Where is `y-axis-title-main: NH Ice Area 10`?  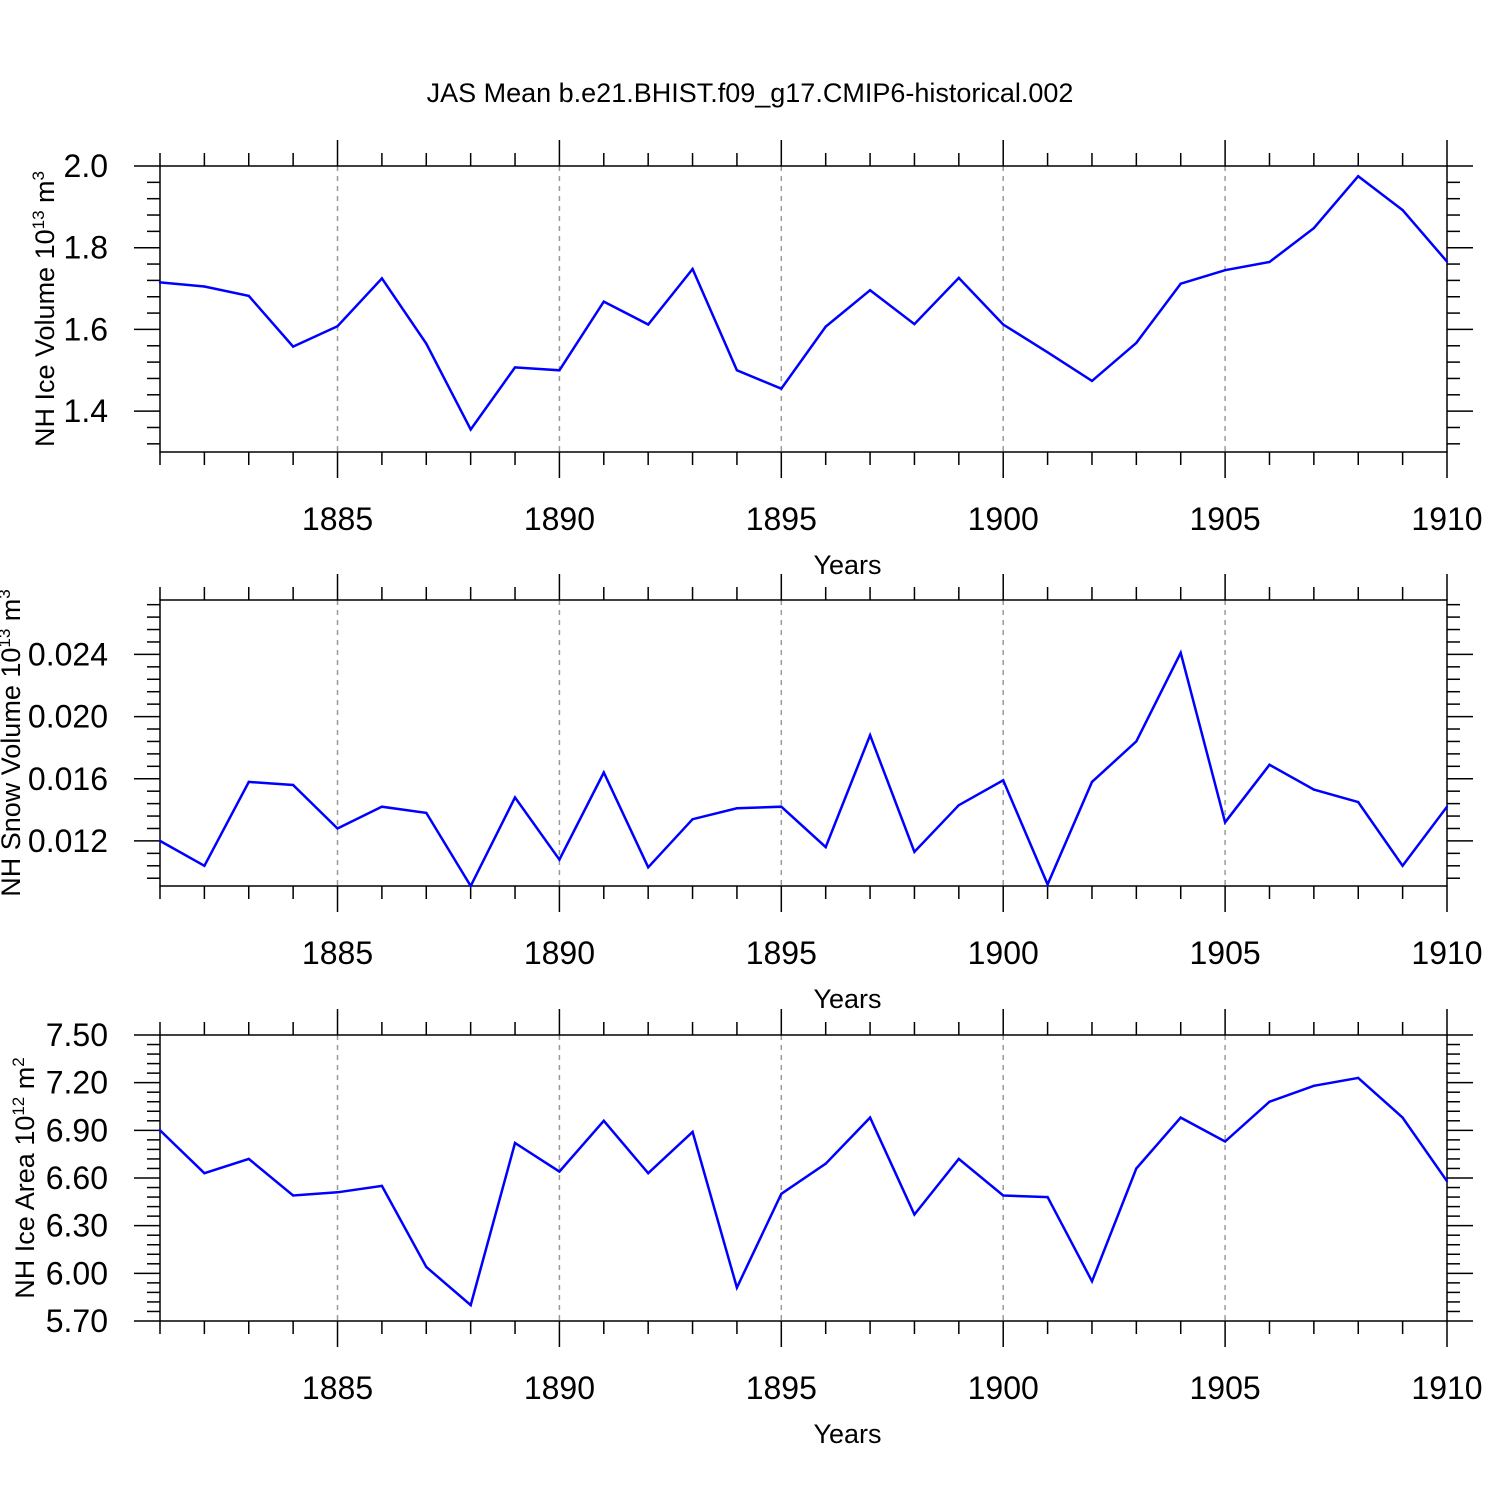 y-axis-title-main: NH Ice Area 10 is located at coordinates (25, 1207).